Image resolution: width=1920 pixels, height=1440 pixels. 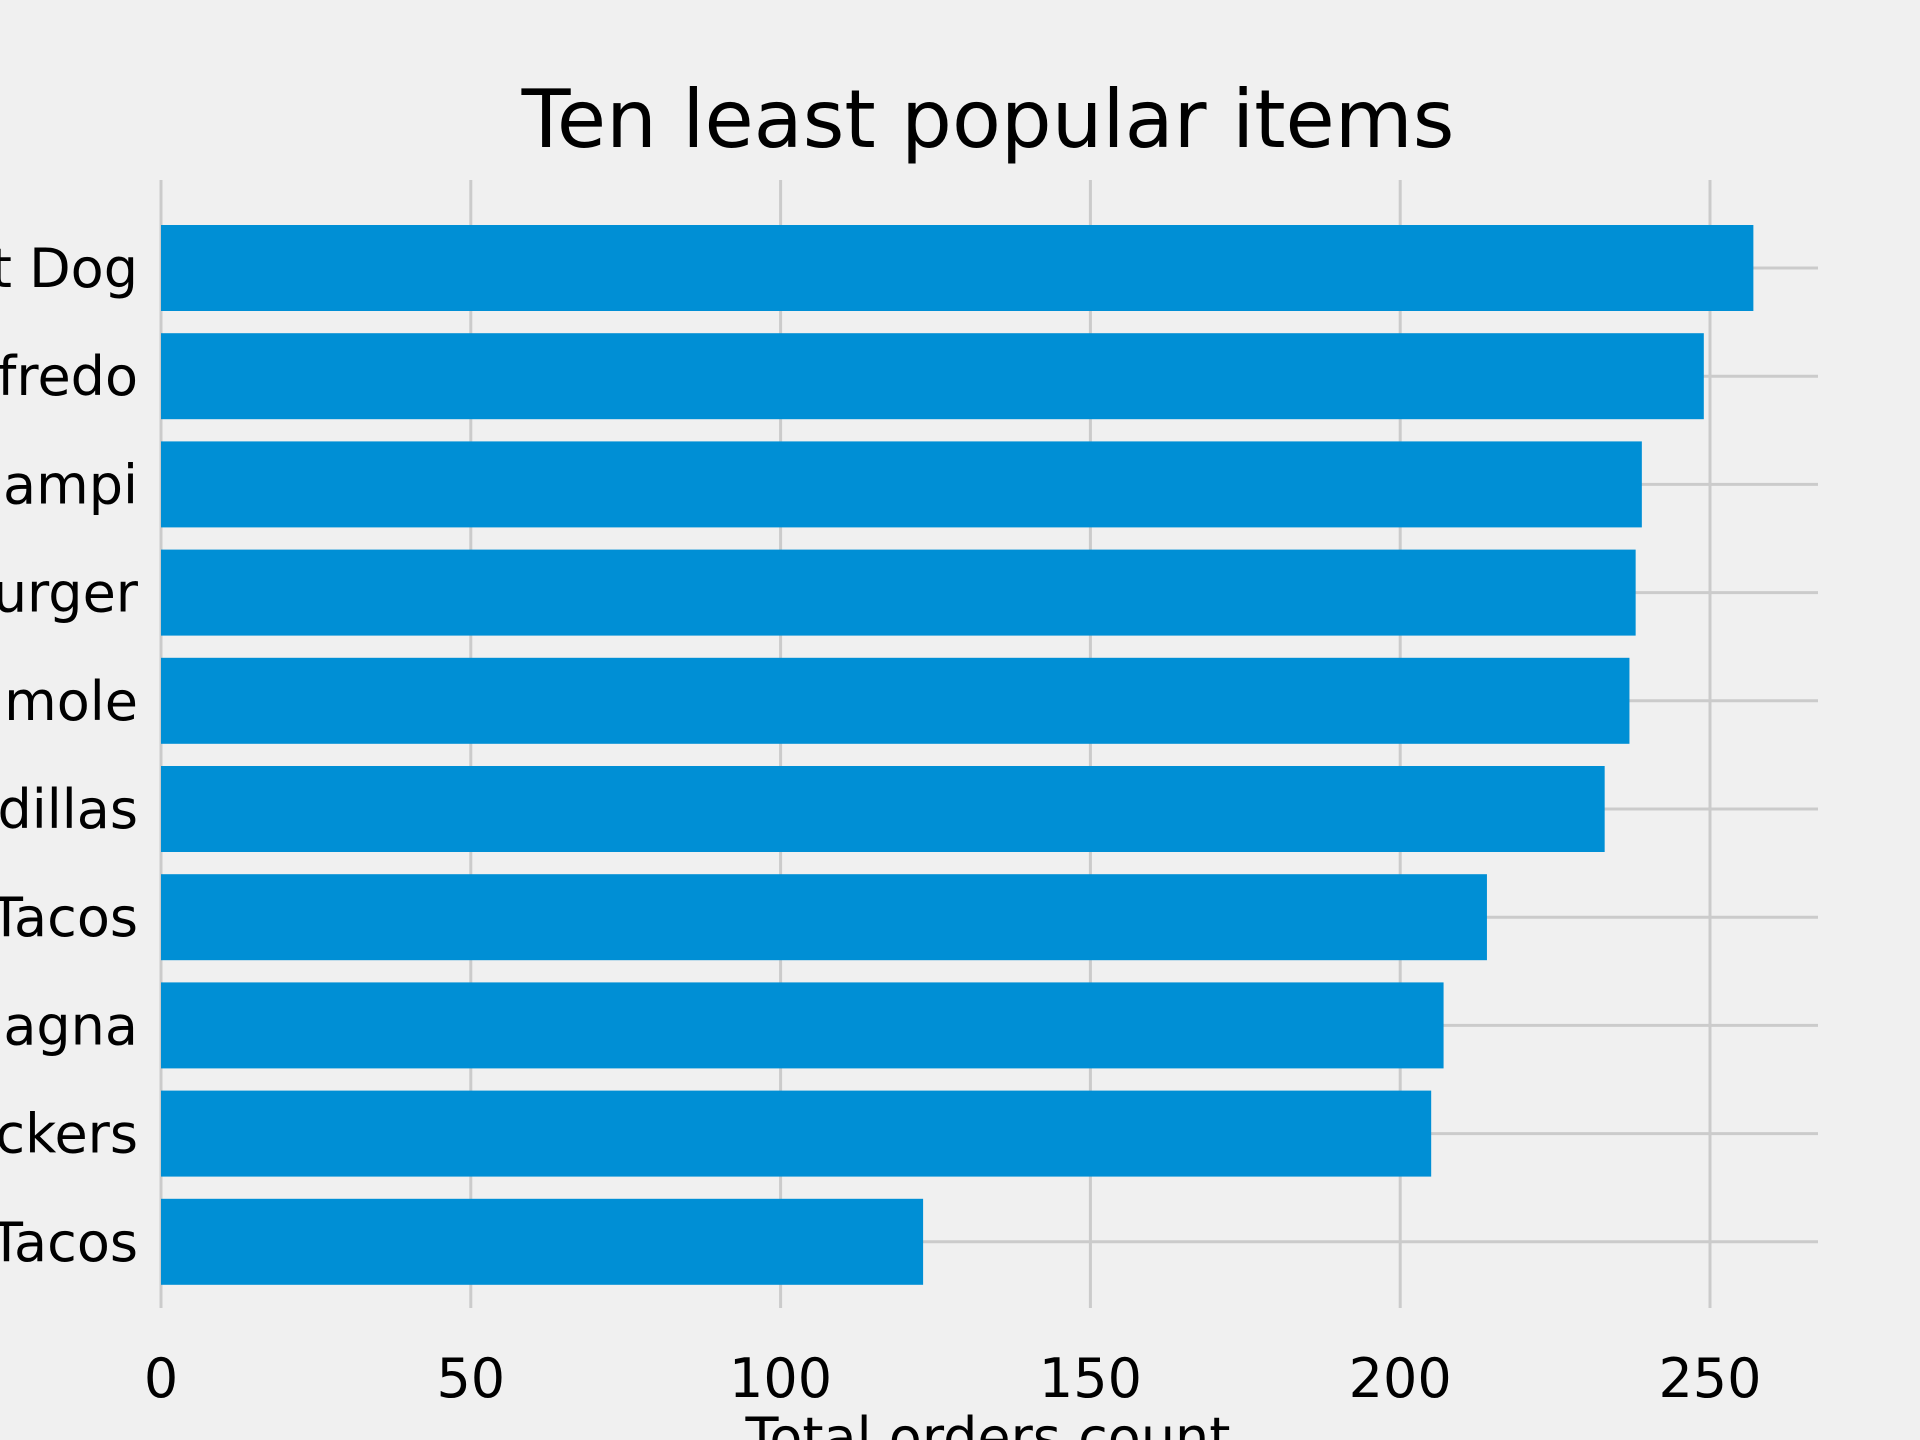 What do you see at coordinates (70, 484) in the screenshot?
I see `y-tick-label: ampi` at bounding box center [70, 484].